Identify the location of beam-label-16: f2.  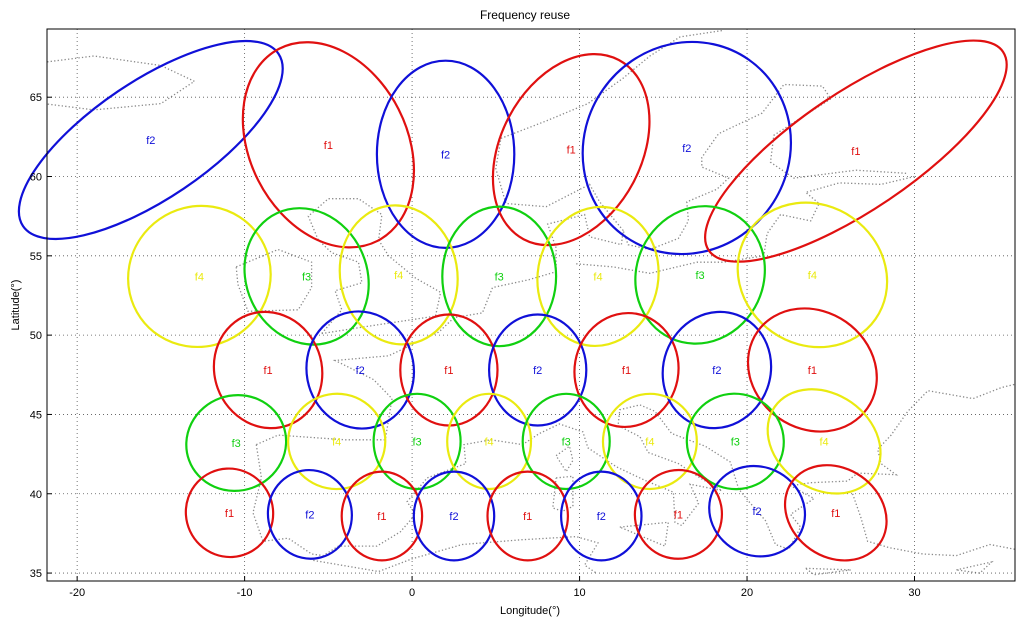
(537, 371).